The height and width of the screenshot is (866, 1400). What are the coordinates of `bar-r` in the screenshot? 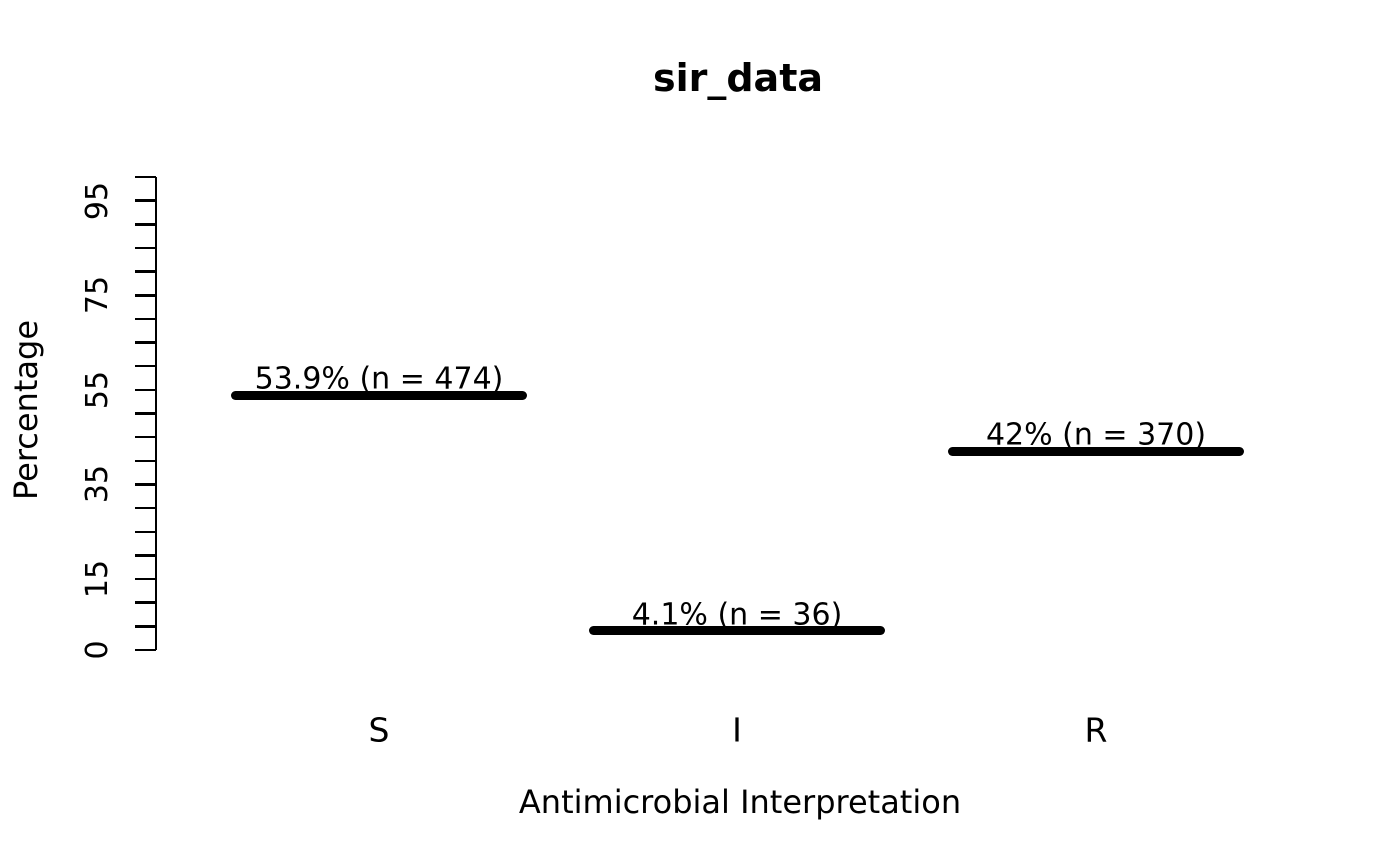 It's located at (1096, 451).